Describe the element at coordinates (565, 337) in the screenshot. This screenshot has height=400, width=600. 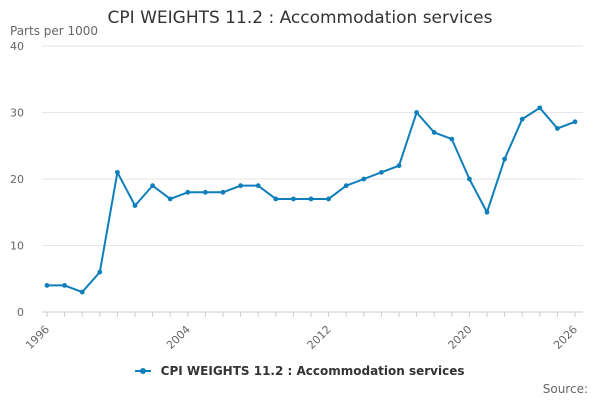
I see `x-tick-label: 2026` at that location.